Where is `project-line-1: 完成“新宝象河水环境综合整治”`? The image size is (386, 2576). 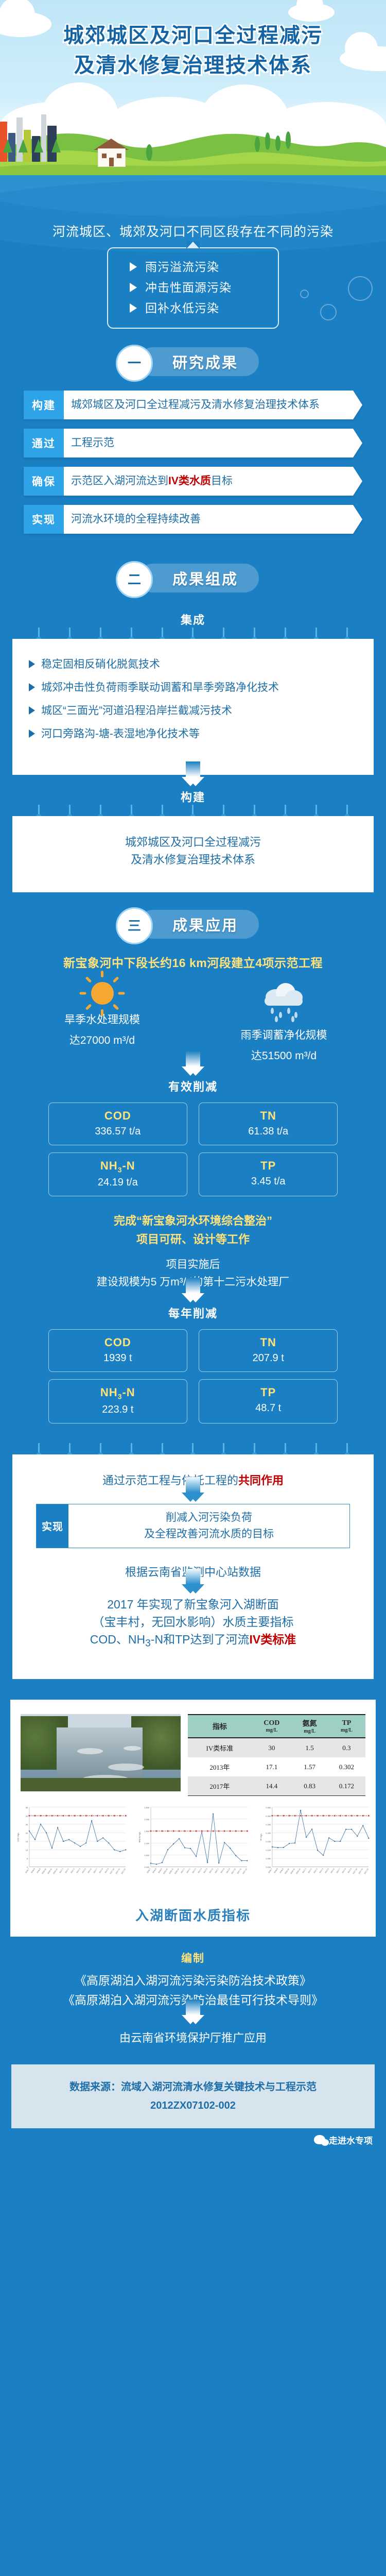
project-line-1: 完成“新宝象河水环境综合整治” is located at coordinates (192, 1221).